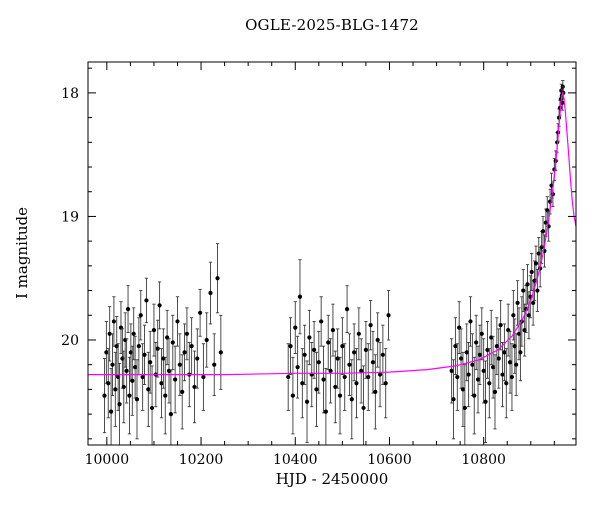 The width and height of the screenshot is (600, 512). What do you see at coordinates (201, 460) in the screenshot?
I see `svg-text: 10200` at bounding box center [201, 460].